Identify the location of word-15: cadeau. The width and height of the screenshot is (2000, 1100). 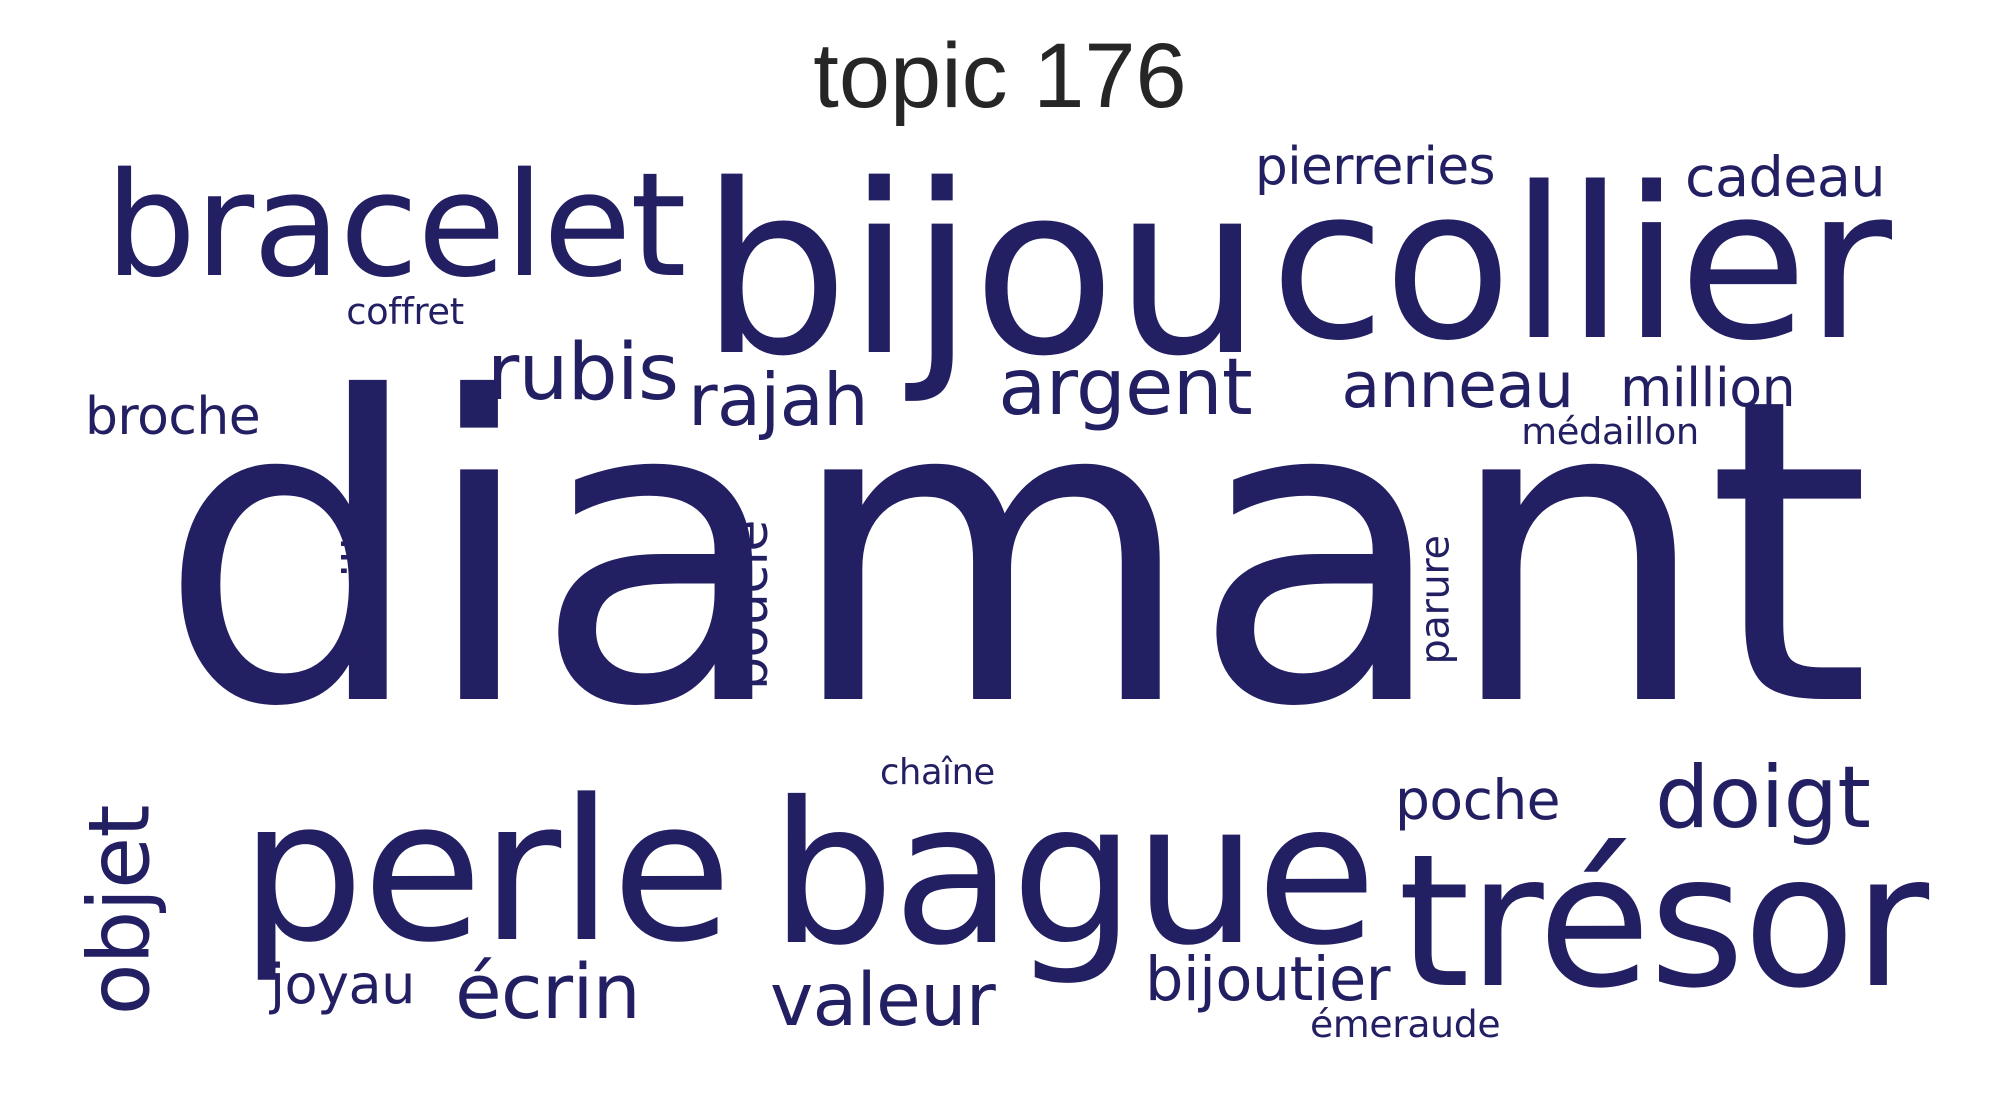
(1785, 177).